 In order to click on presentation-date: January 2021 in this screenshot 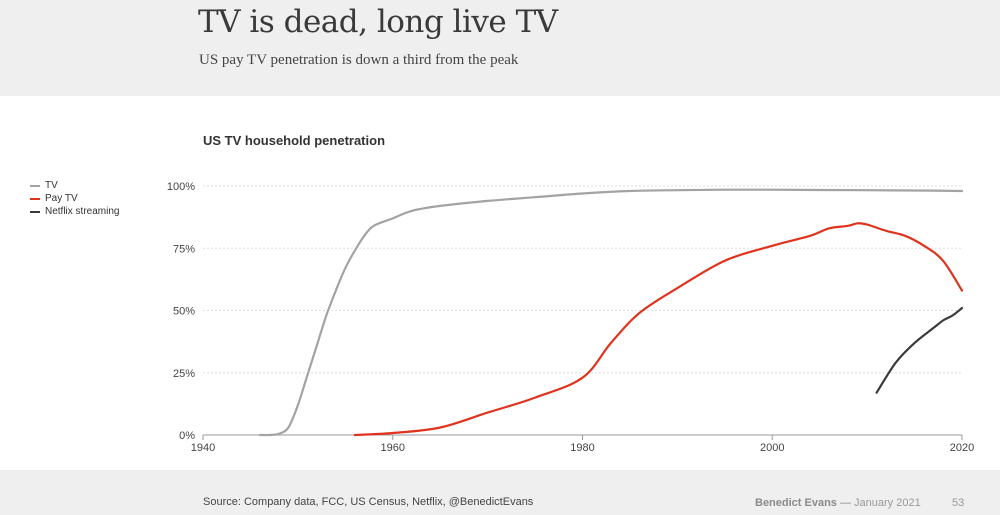, I will do `click(887, 503)`.